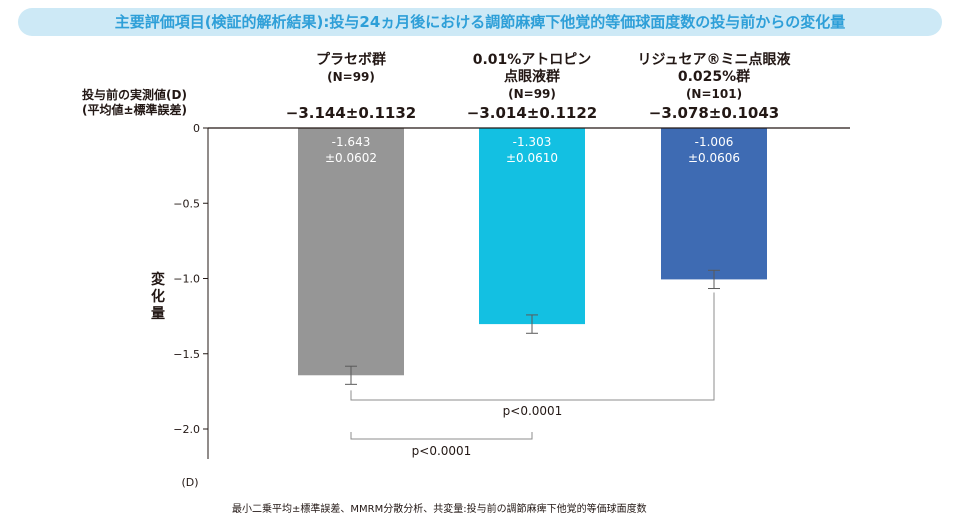 This screenshot has height=525, width=960. Describe the element at coordinates (351, 77) in the screenshot. I see `group-placebo-n: (N=99)` at that location.